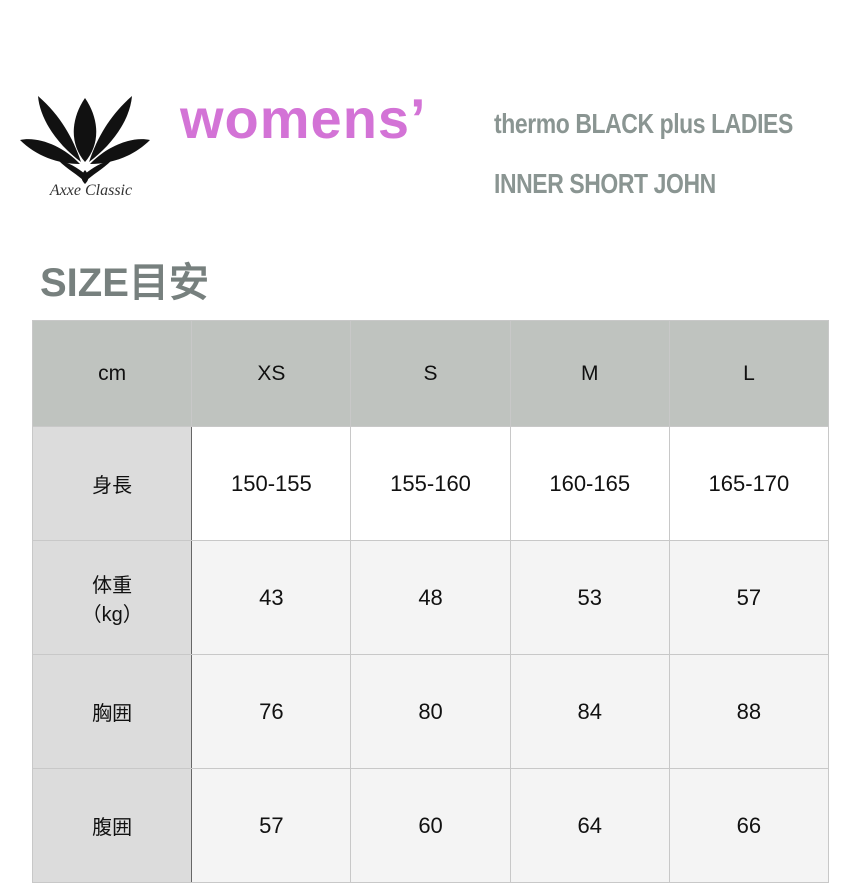  Describe the element at coordinates (271, 483) in the screenshot. I see `table-cell: 150-155` at that location.